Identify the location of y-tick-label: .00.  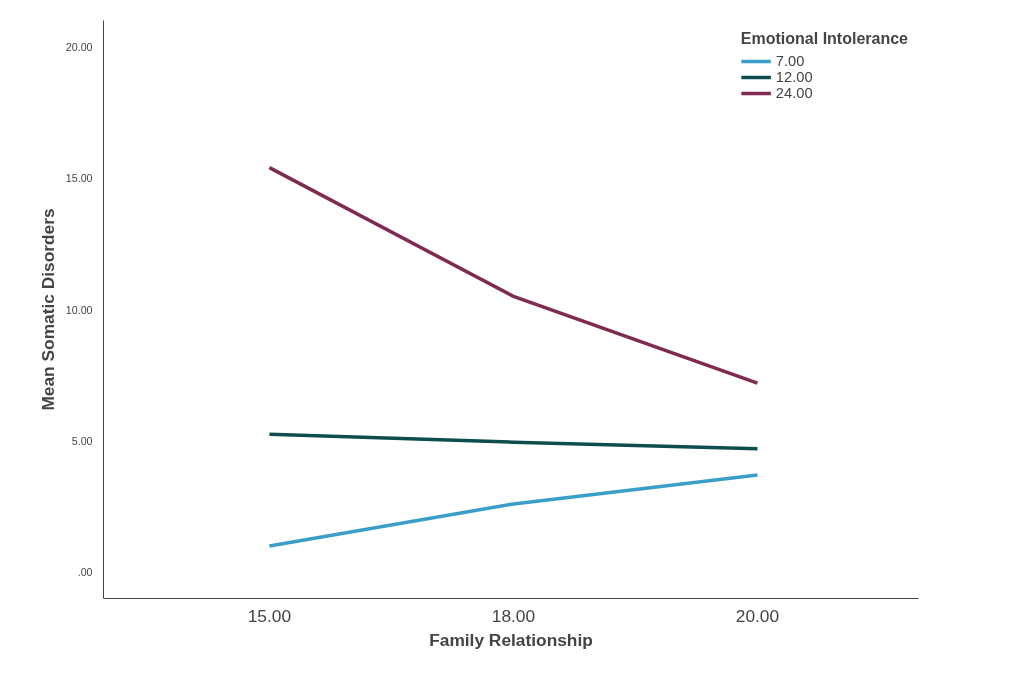
(85, 572).